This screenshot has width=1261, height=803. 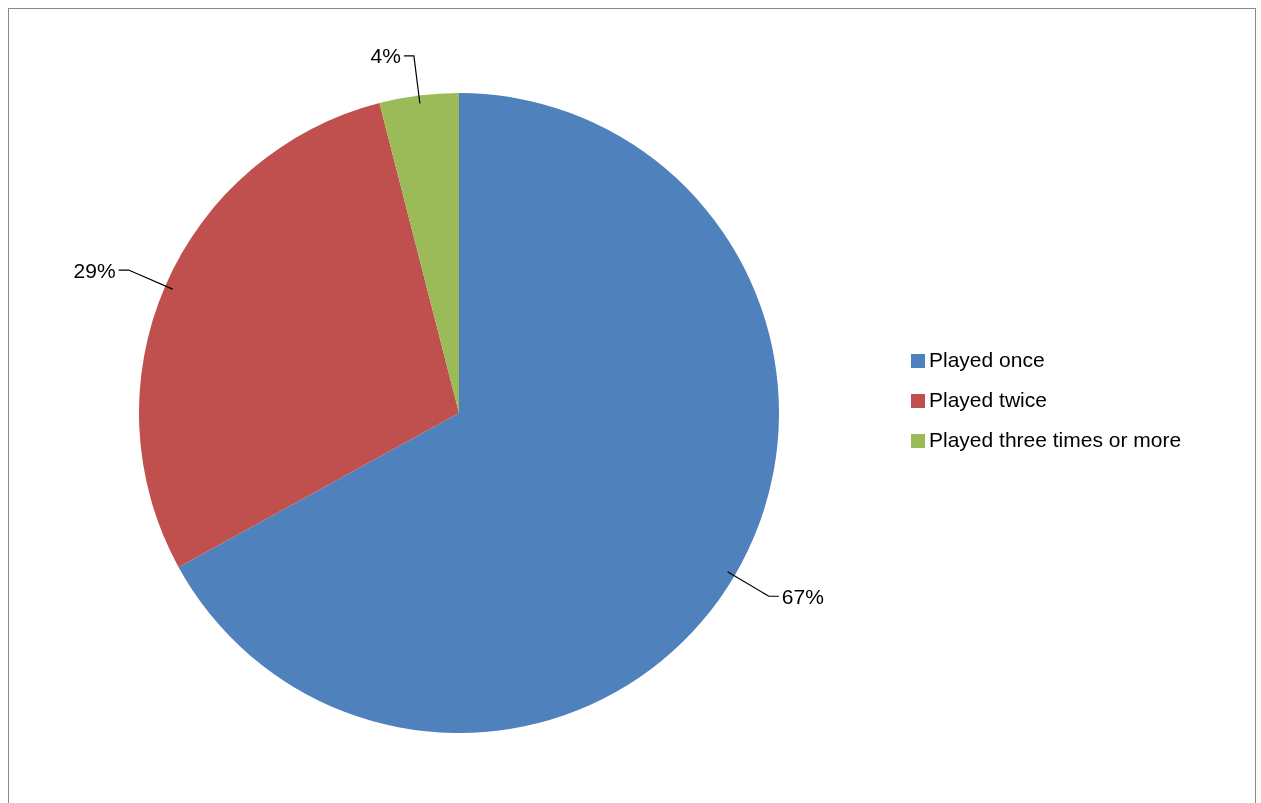 I want to click on data-label: 29%, so click(x=94, y=270).